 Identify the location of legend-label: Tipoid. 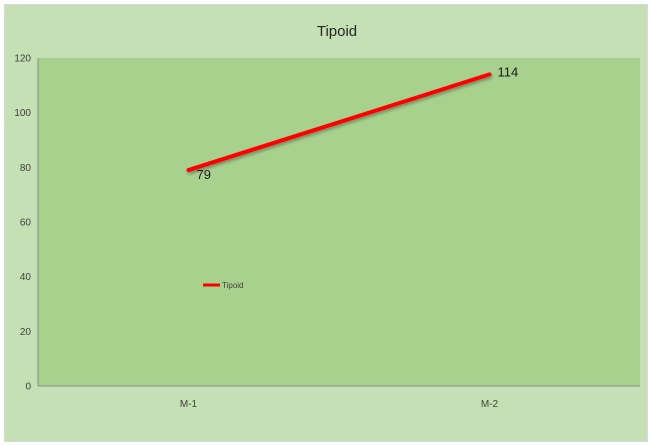
(233, 285).